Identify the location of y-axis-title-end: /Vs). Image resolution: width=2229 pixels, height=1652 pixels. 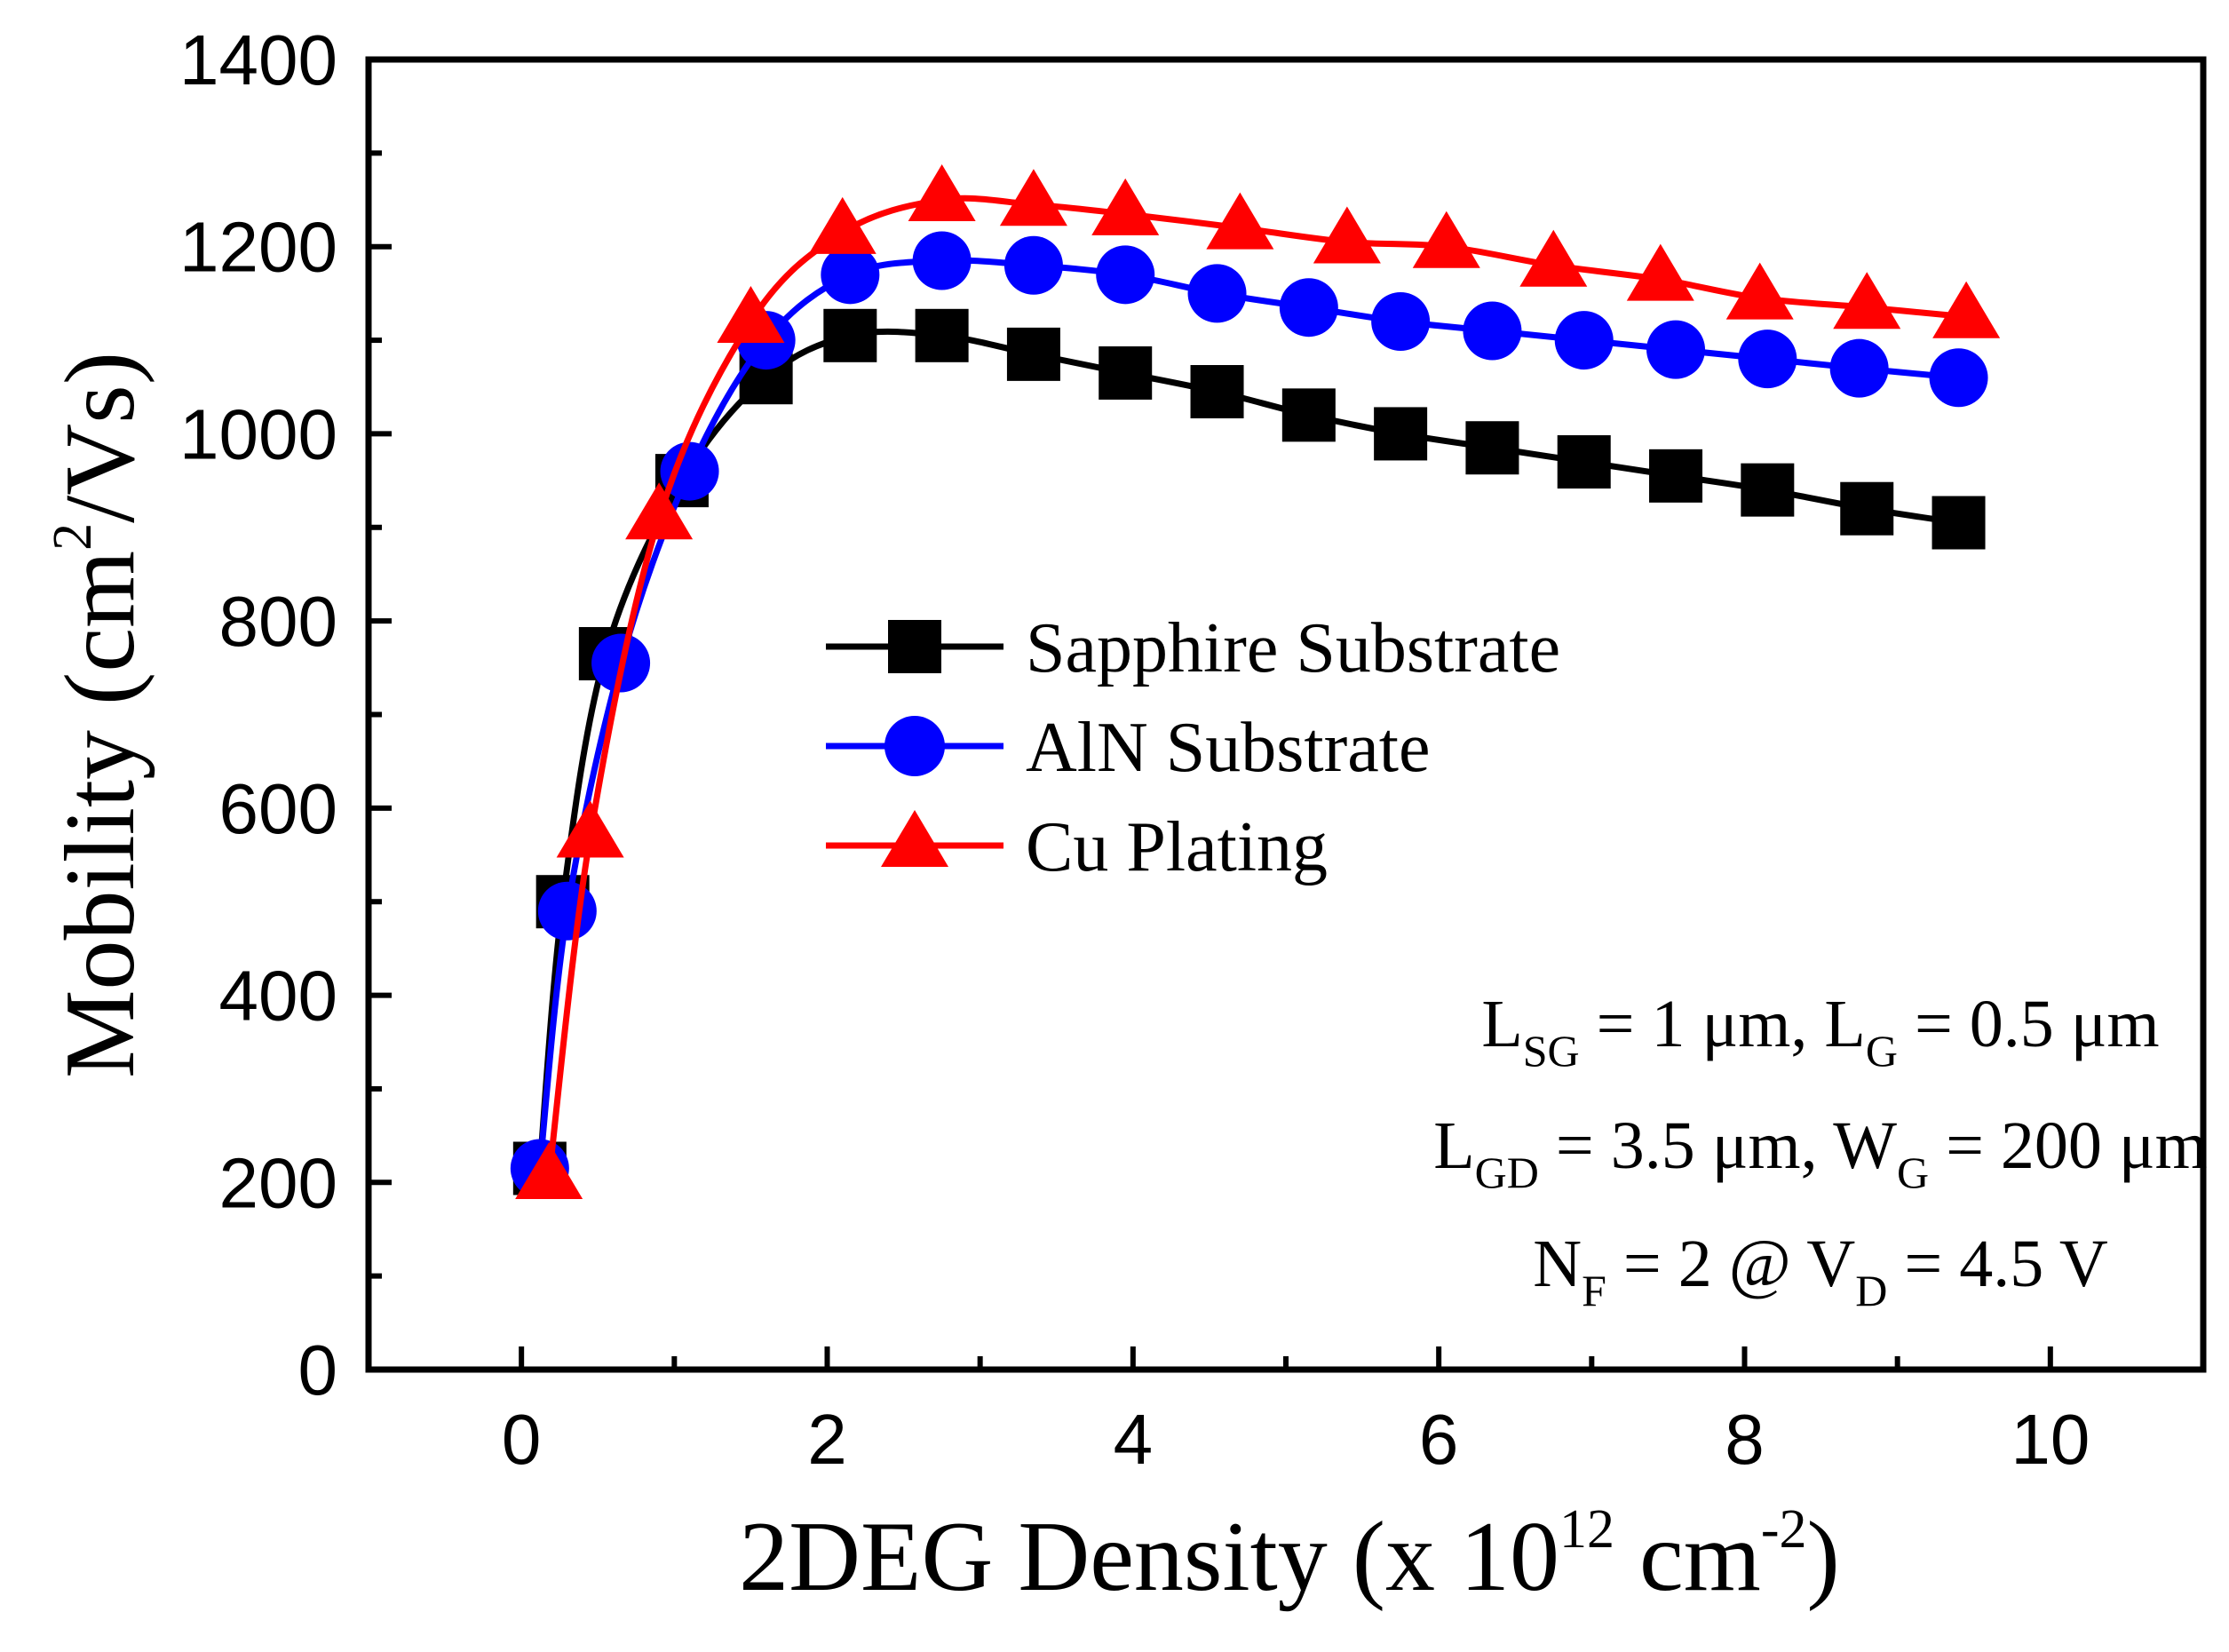
(100, 437).